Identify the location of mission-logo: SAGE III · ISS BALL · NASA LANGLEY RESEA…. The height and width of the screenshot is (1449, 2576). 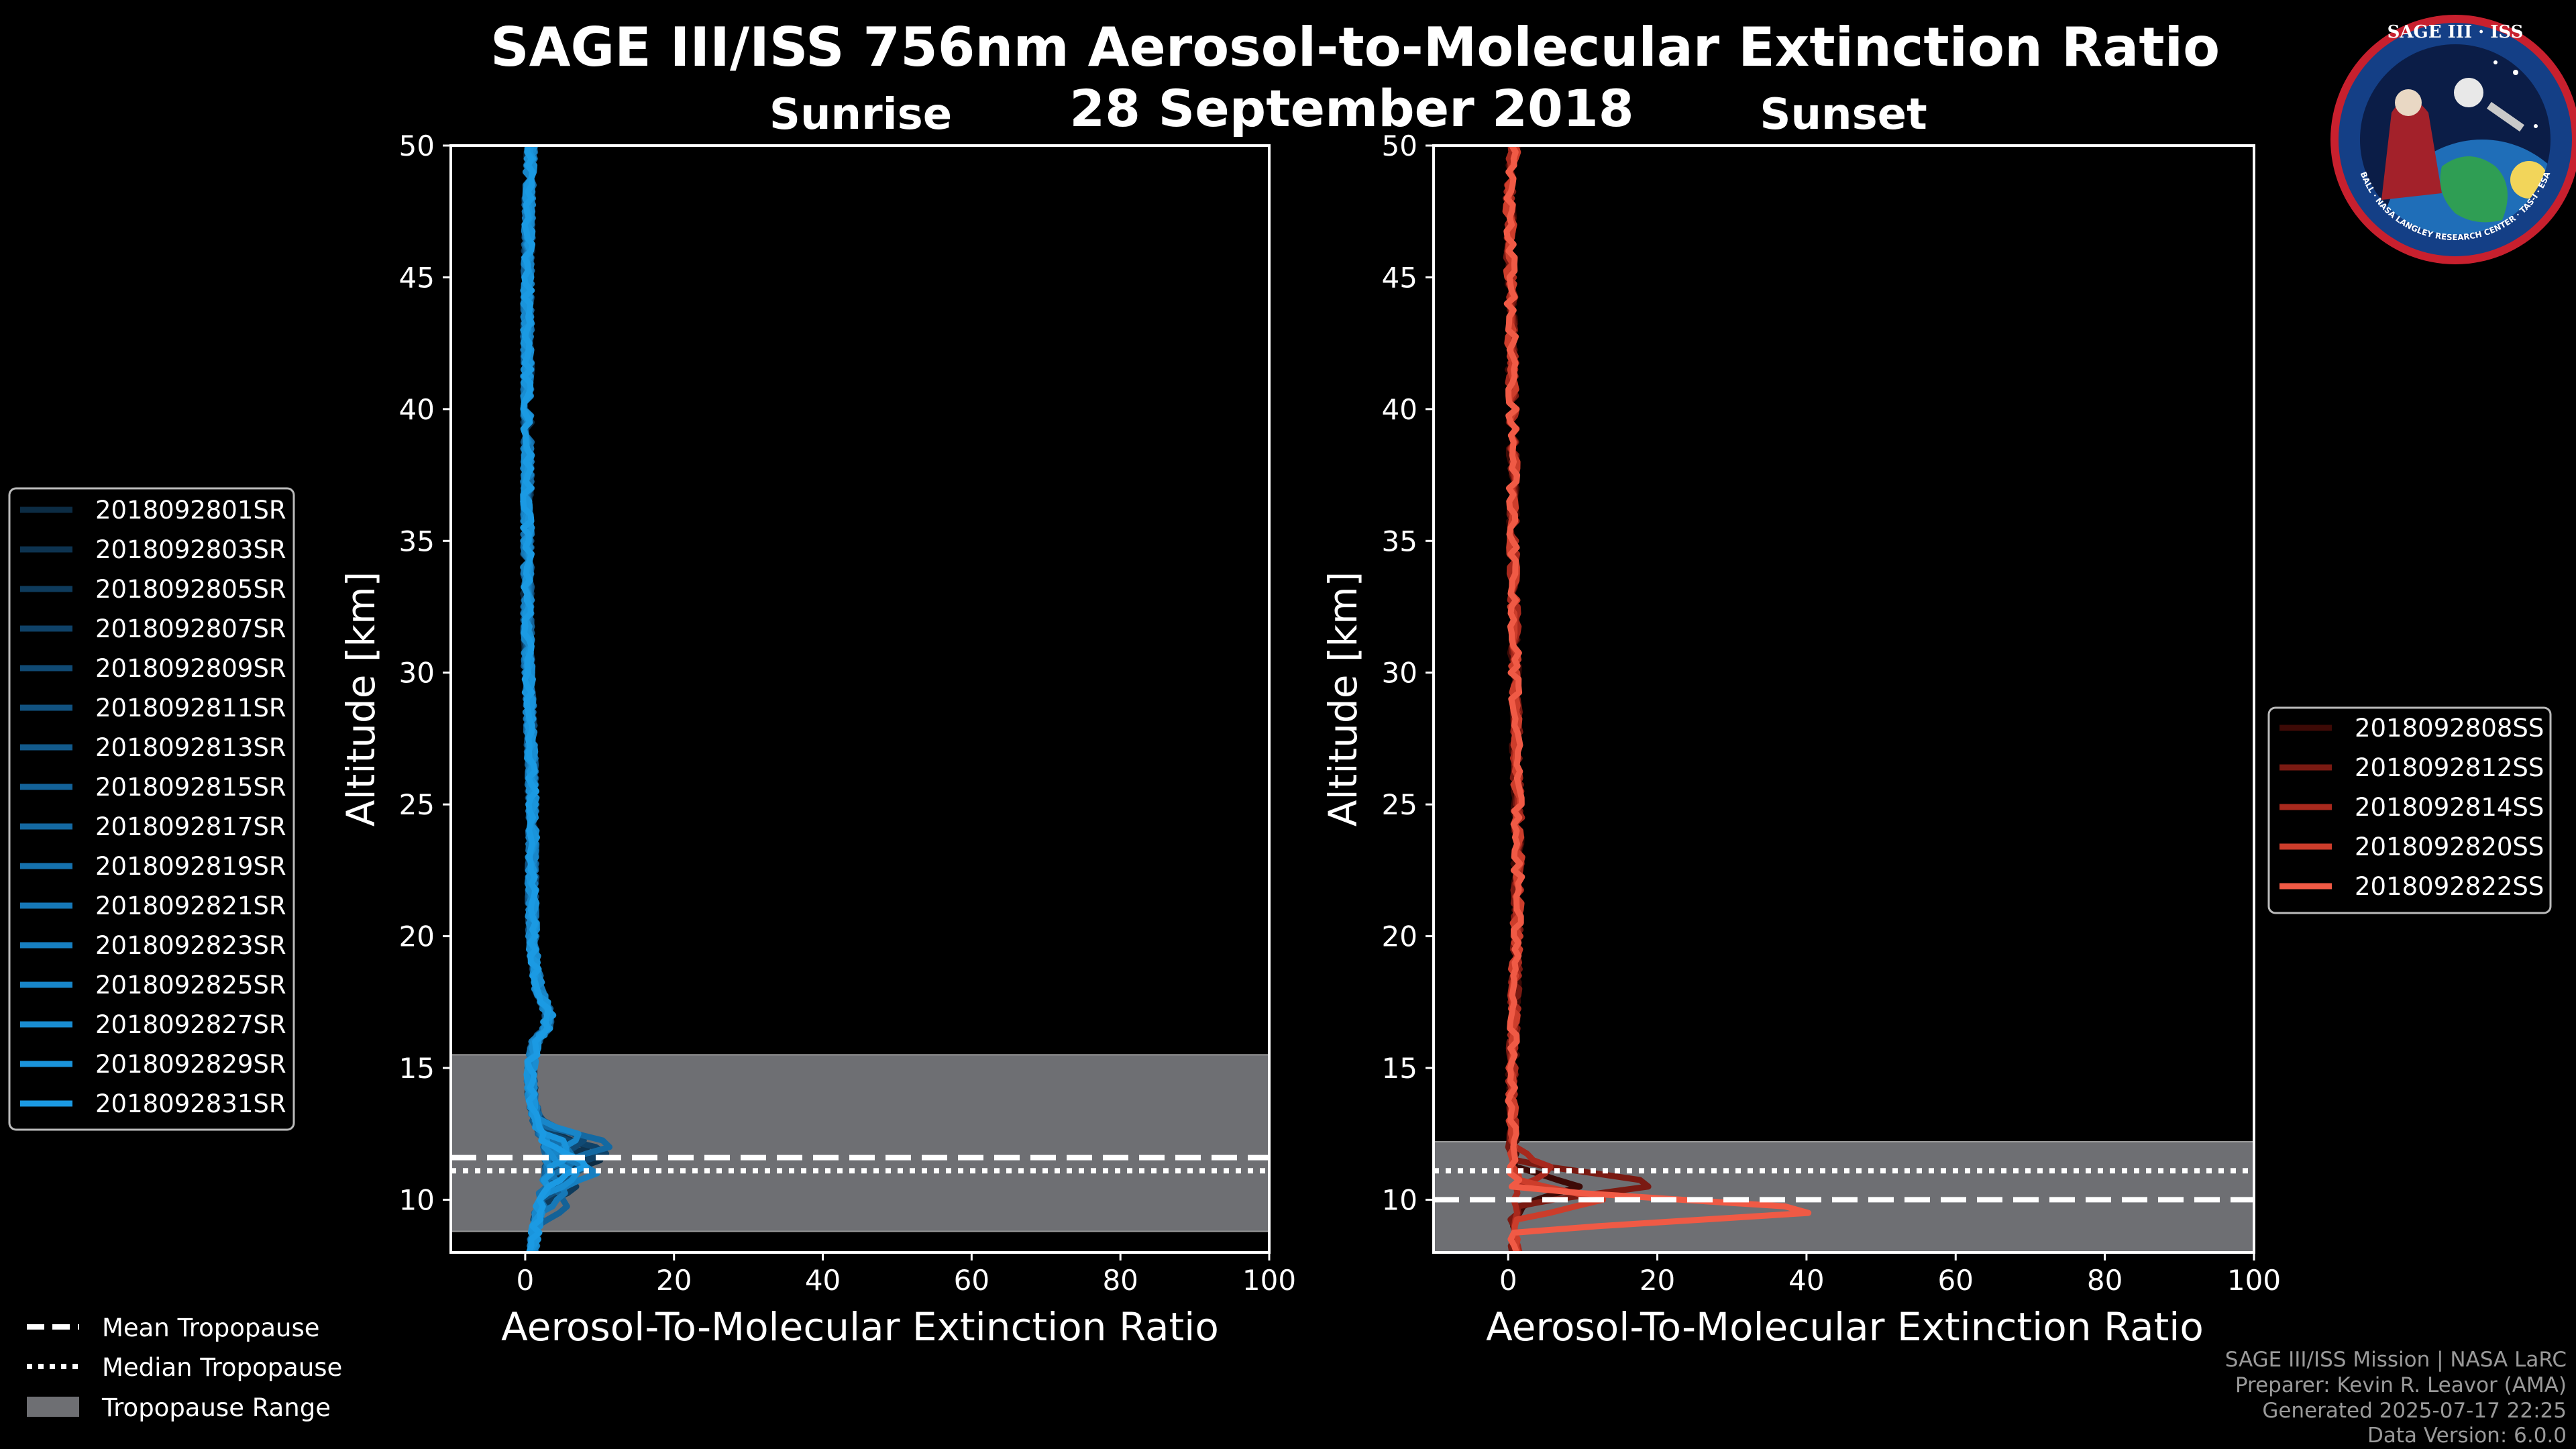
(2453, 139).